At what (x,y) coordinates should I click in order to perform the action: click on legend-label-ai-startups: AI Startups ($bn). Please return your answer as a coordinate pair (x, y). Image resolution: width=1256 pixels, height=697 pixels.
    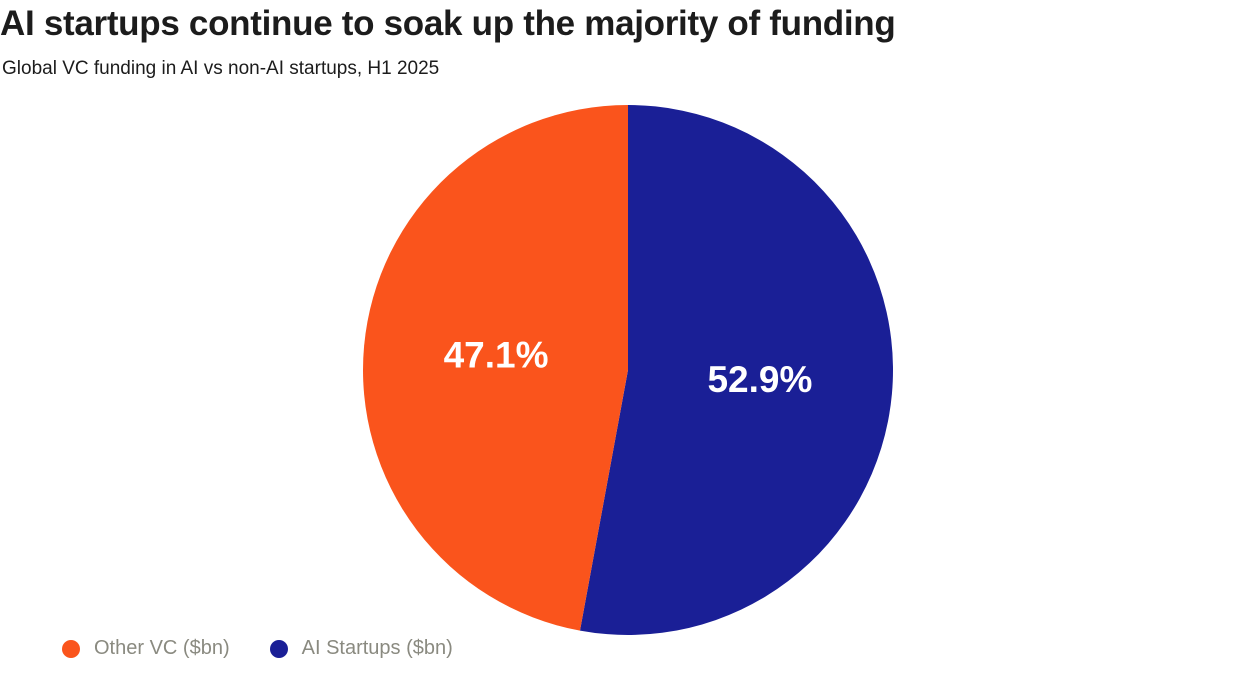
    Looking at the image, I should click on (377, 648).